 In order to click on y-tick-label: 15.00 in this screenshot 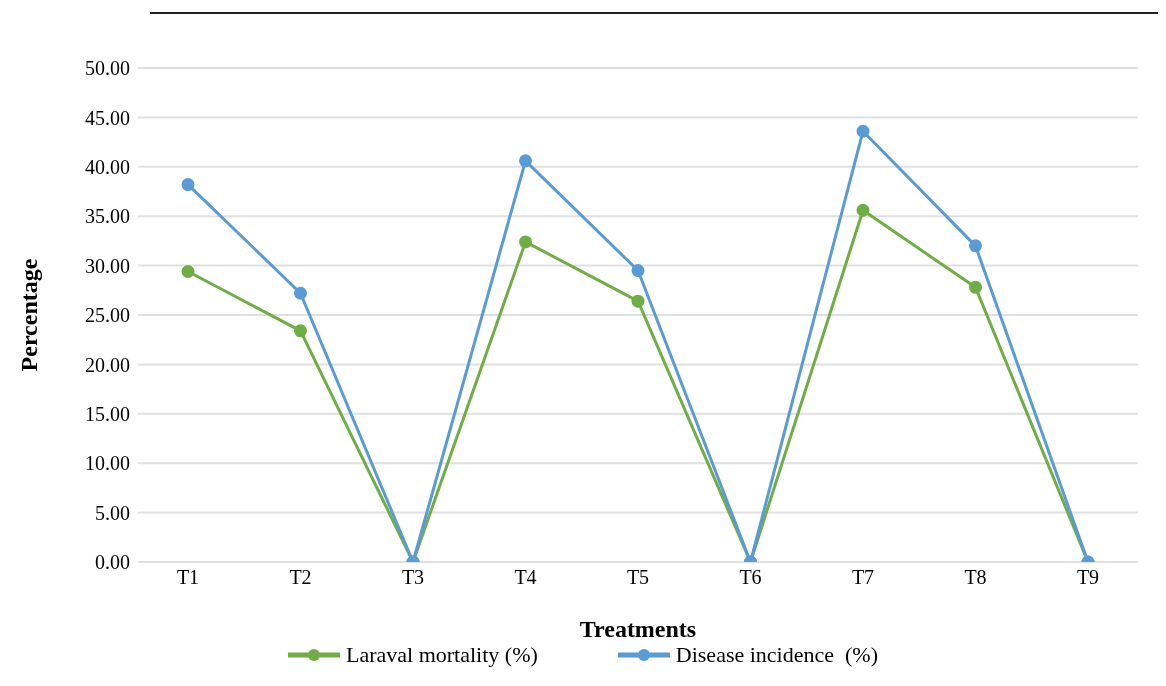, I will do `click(107, 413)`.